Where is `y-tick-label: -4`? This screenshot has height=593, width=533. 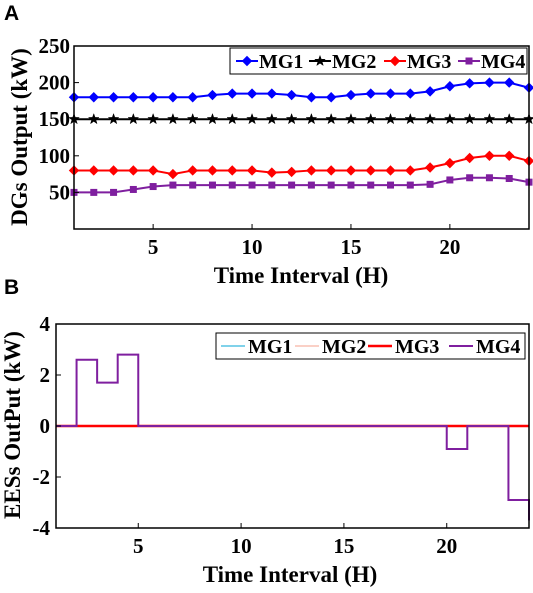
y-tick-label: -4 is located at coordinates (42, 528).